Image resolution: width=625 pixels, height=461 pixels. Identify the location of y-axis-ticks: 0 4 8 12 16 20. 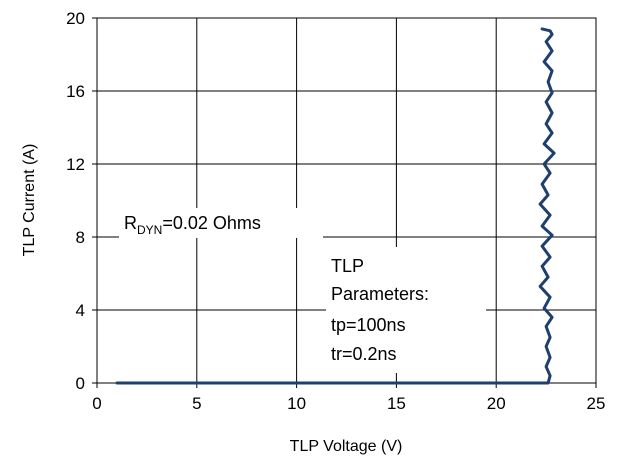
(81, 201).